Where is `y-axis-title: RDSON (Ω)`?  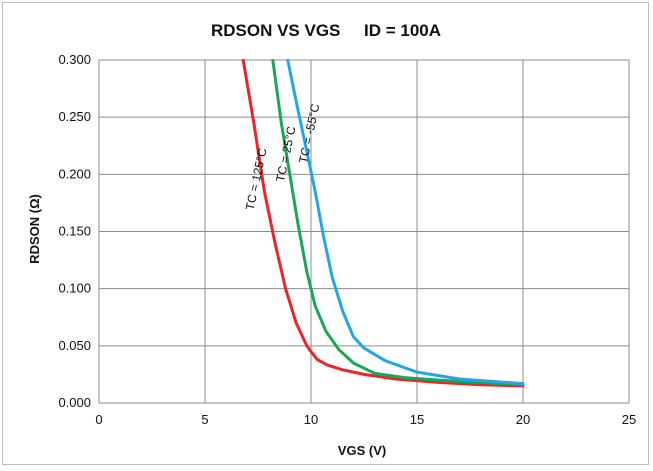 y-axis-title: RDSON (Ω) is located at coordinates (34, 229).